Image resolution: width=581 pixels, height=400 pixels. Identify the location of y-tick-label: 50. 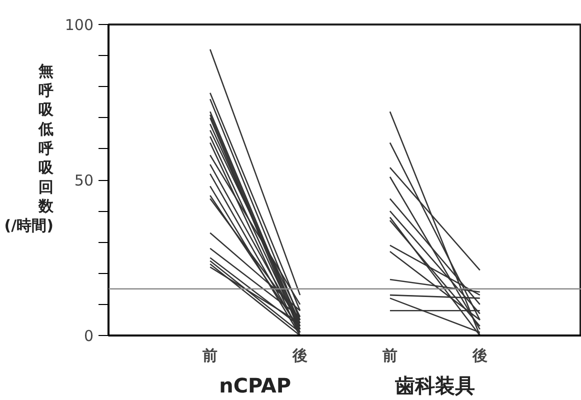
(84, 181).